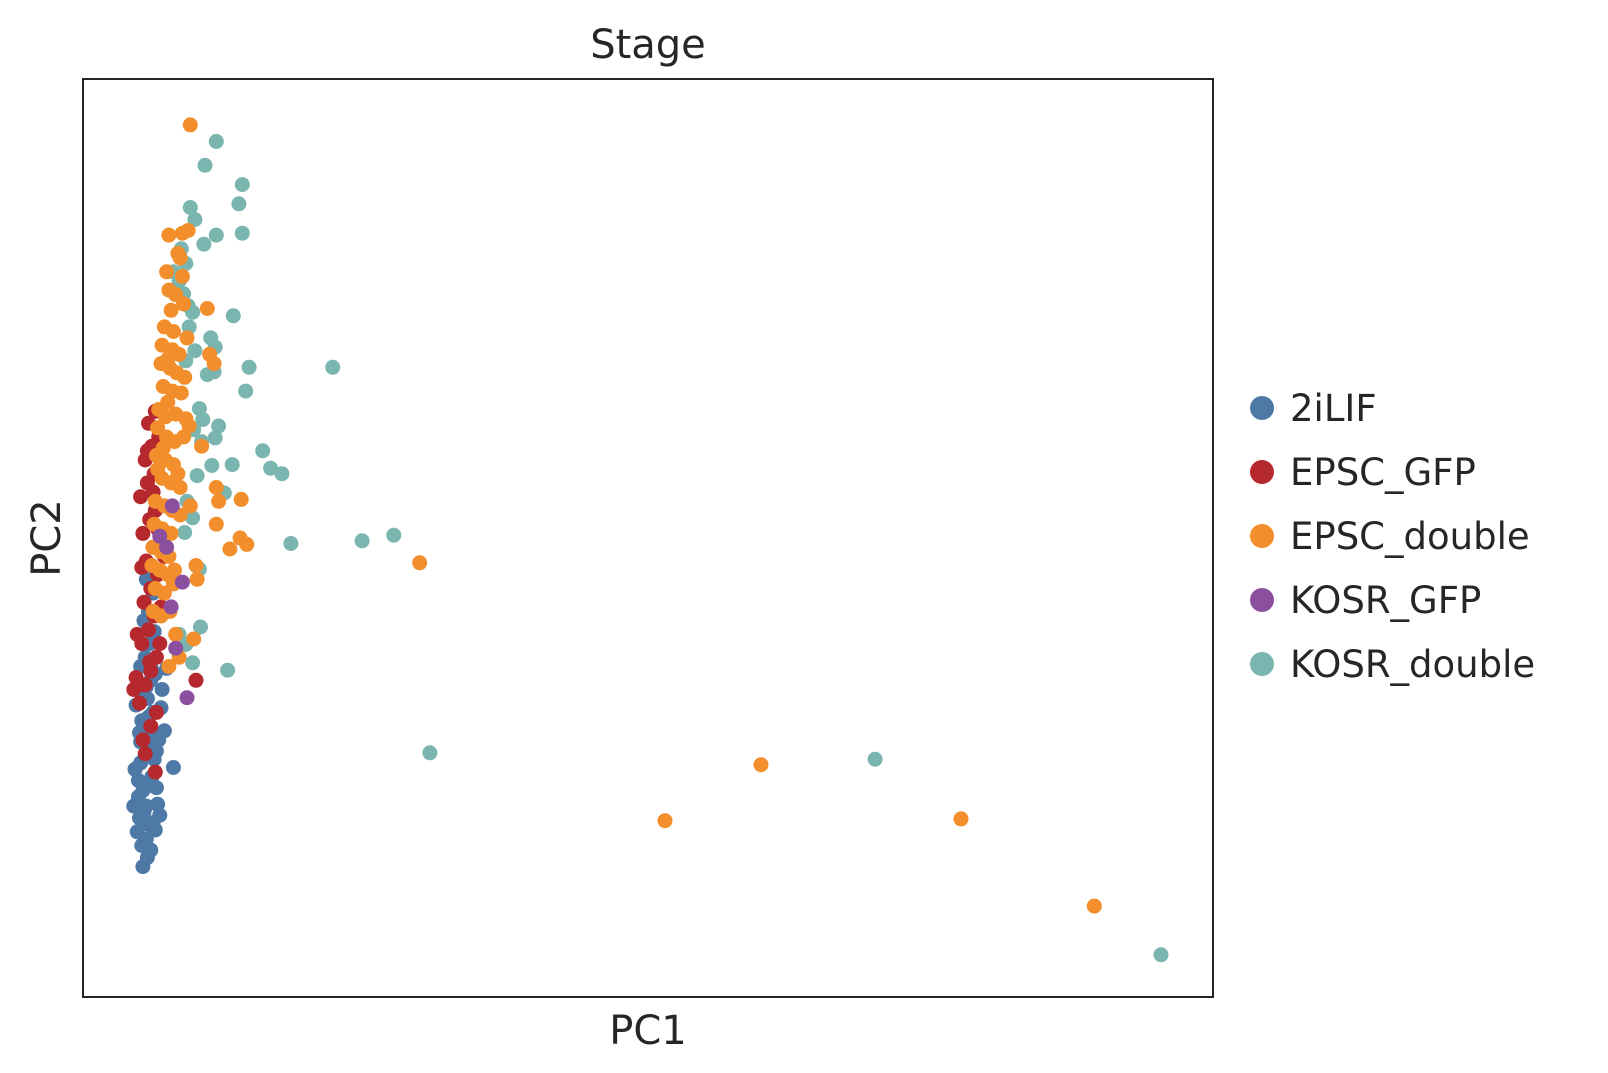 This screenshot has width=1608, height=1073. What do you see at coordinates (47, 538) in the screenshot?
I see `y-axis-label: PC2` at bounding box center [47, 538].